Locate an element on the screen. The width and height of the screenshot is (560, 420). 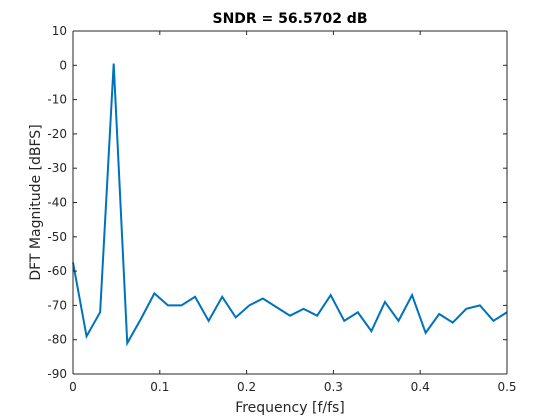
y-tick-label: -10 is located at coordinates (57, 100).